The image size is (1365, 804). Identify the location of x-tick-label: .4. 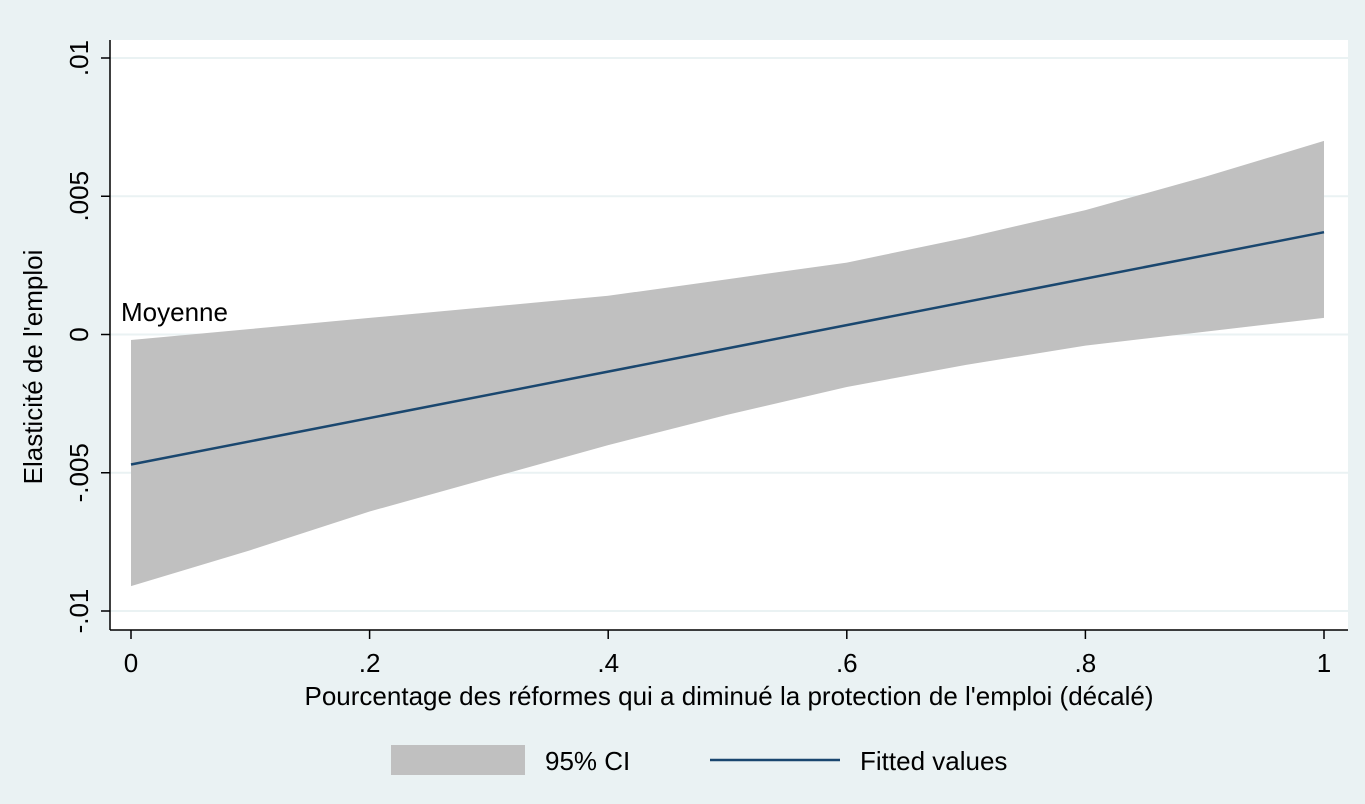
(608, 663).